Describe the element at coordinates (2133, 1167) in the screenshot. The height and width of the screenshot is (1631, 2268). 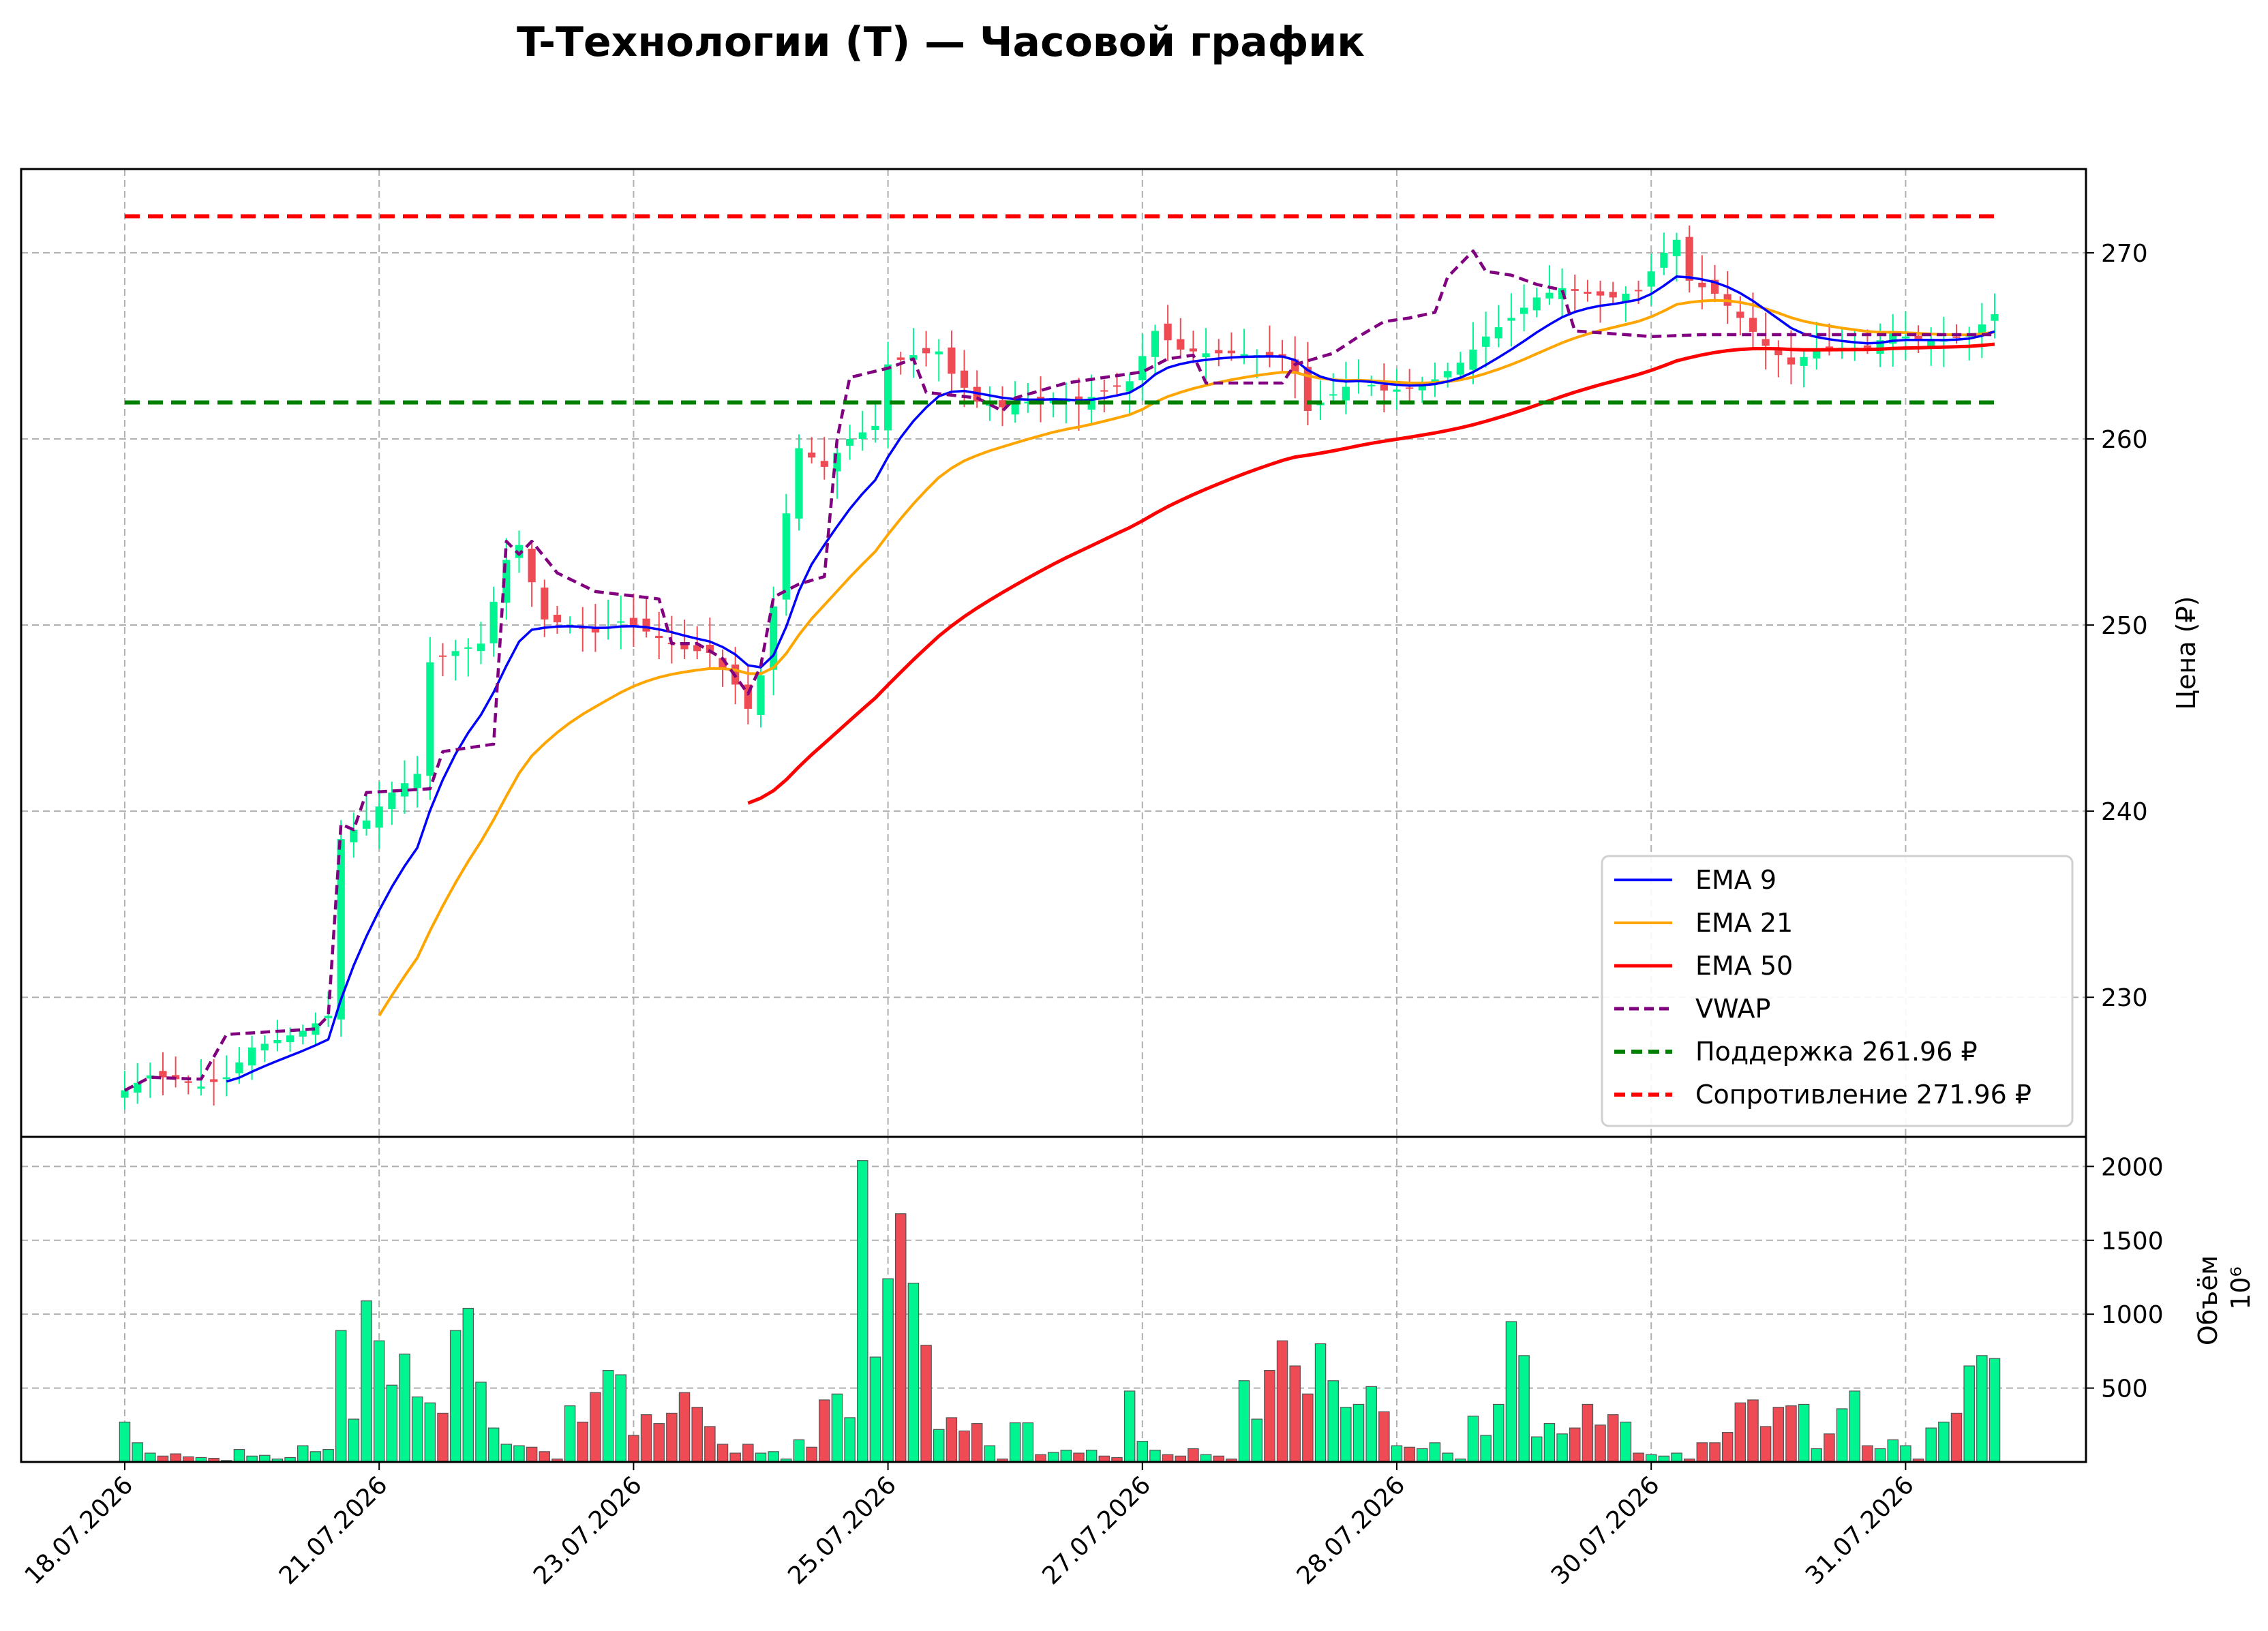
I see `volume-tick-label: 2000` at that location.